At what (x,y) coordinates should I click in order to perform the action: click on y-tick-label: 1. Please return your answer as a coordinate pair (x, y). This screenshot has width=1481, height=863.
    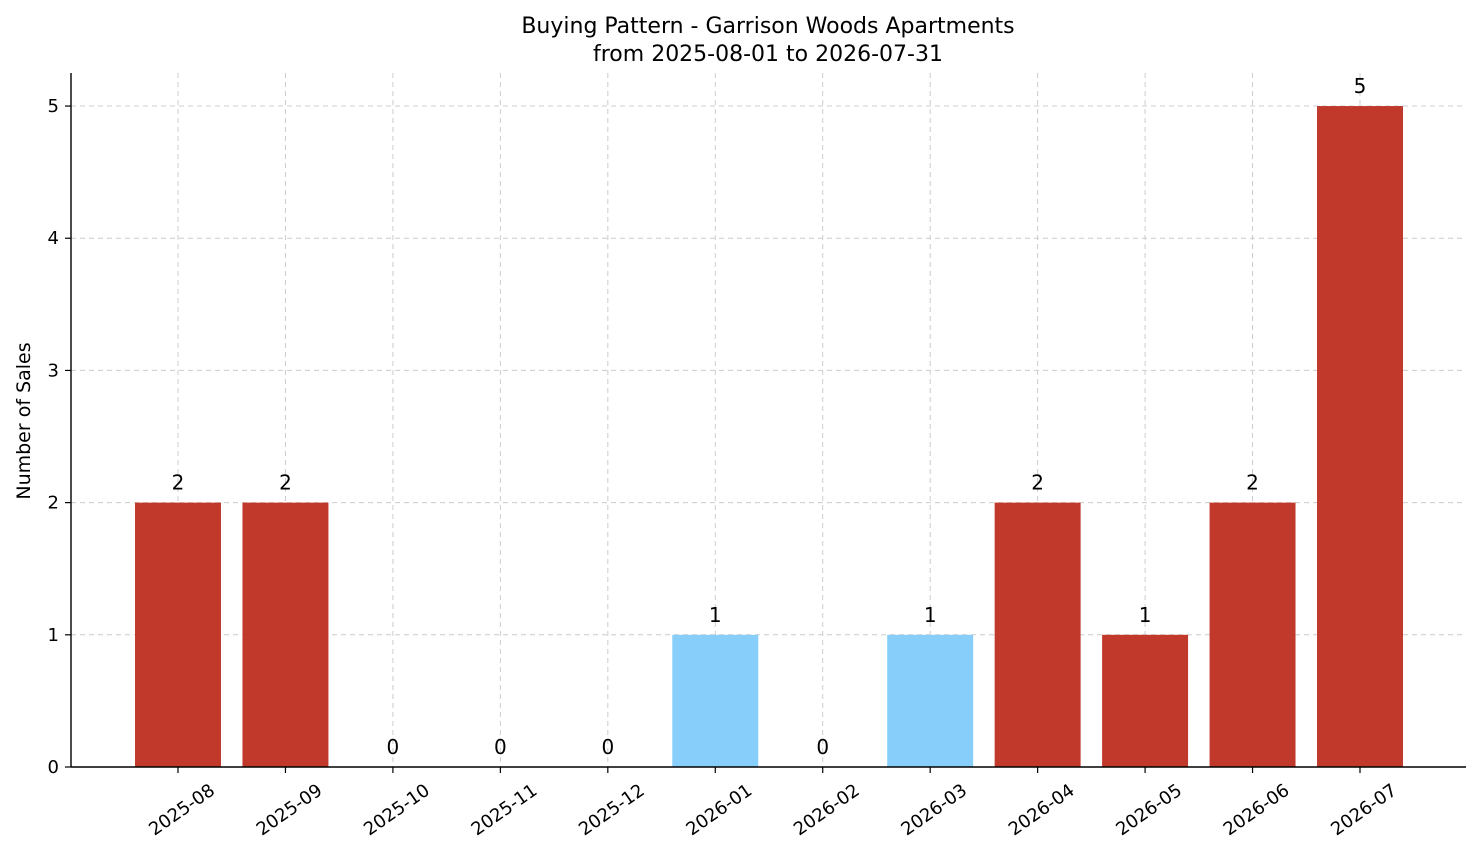
    Looking at the image, I should click on (53, 635).